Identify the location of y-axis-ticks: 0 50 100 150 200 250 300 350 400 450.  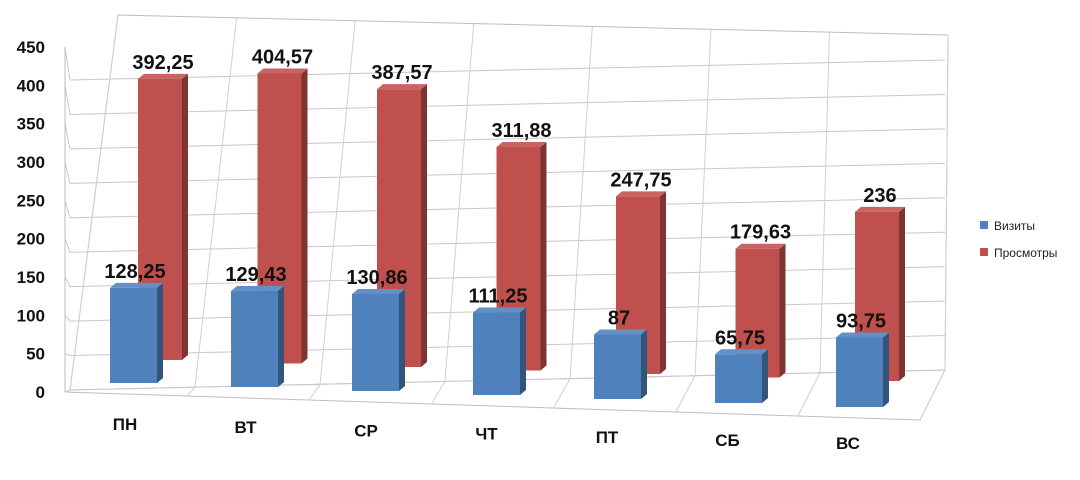
(31, 220).